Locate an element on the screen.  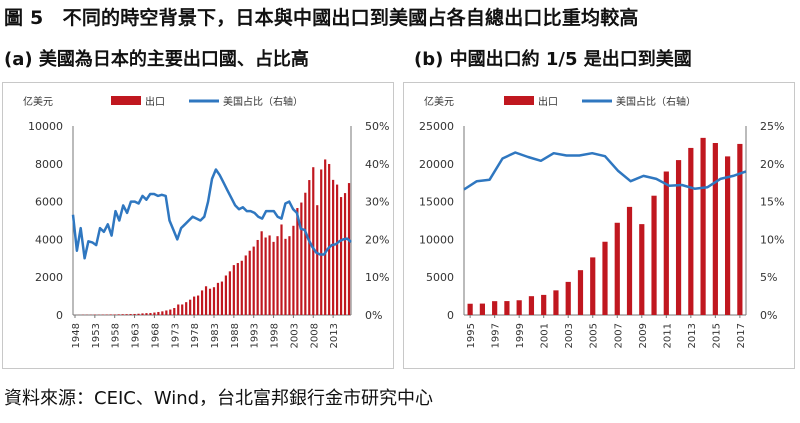
japan-right-tick-label: 10% is located at coordinates (377, 277).